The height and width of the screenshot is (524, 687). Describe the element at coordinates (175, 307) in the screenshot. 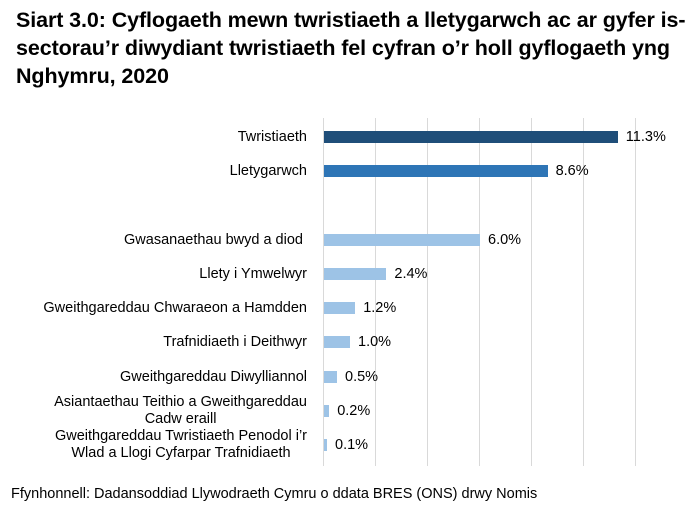

I see `category-label: Gweithgareddau Chwaraeon a Hamdden` at that location.